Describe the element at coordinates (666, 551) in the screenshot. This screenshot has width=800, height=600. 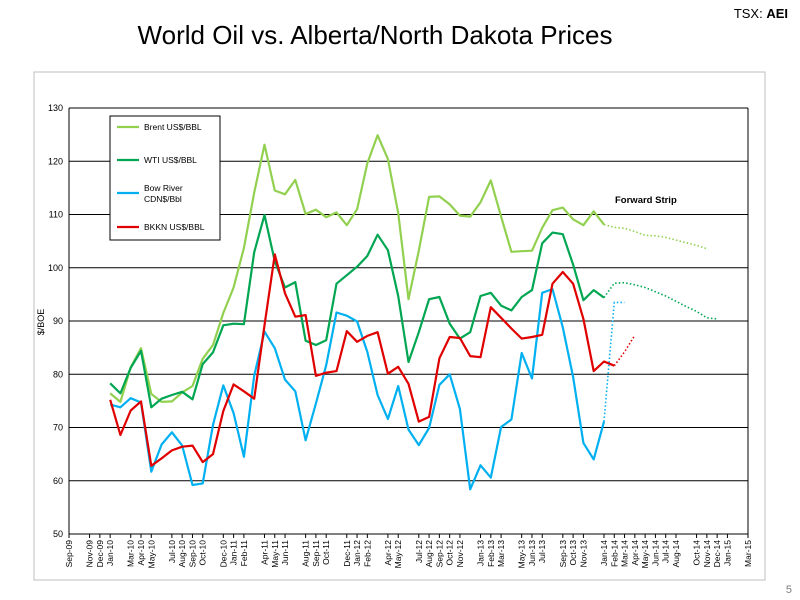
I see `x-tick-label: Jul-14` at that location.